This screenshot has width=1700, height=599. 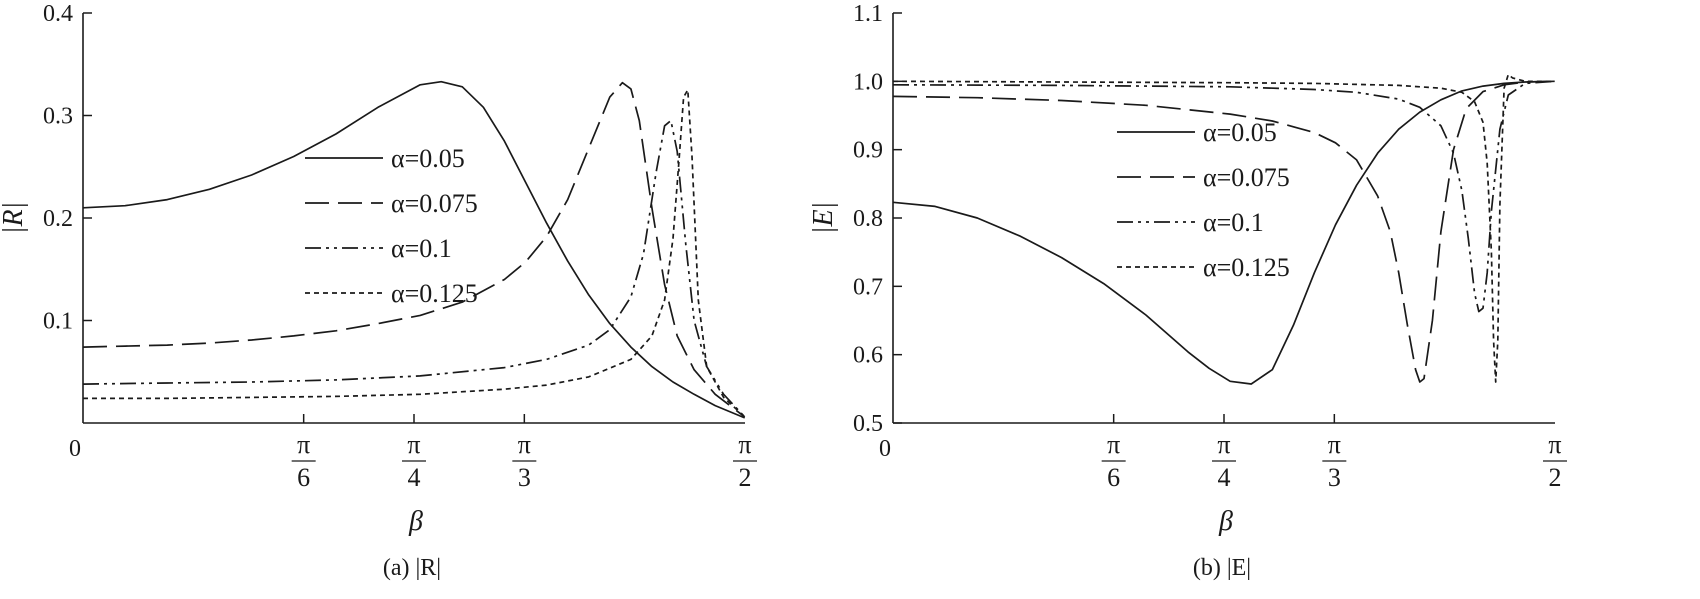 I want to click on y-tick-label: 0.1, so click(x=58, y=322).